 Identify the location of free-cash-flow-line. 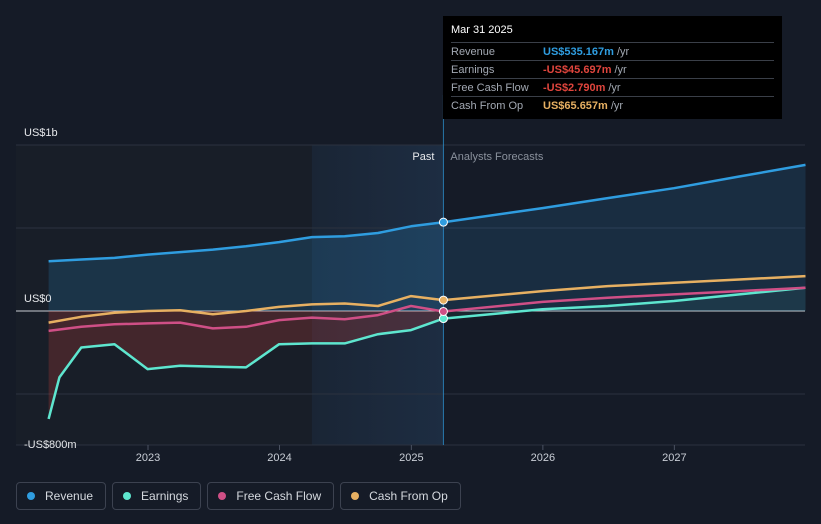
(427, 309).